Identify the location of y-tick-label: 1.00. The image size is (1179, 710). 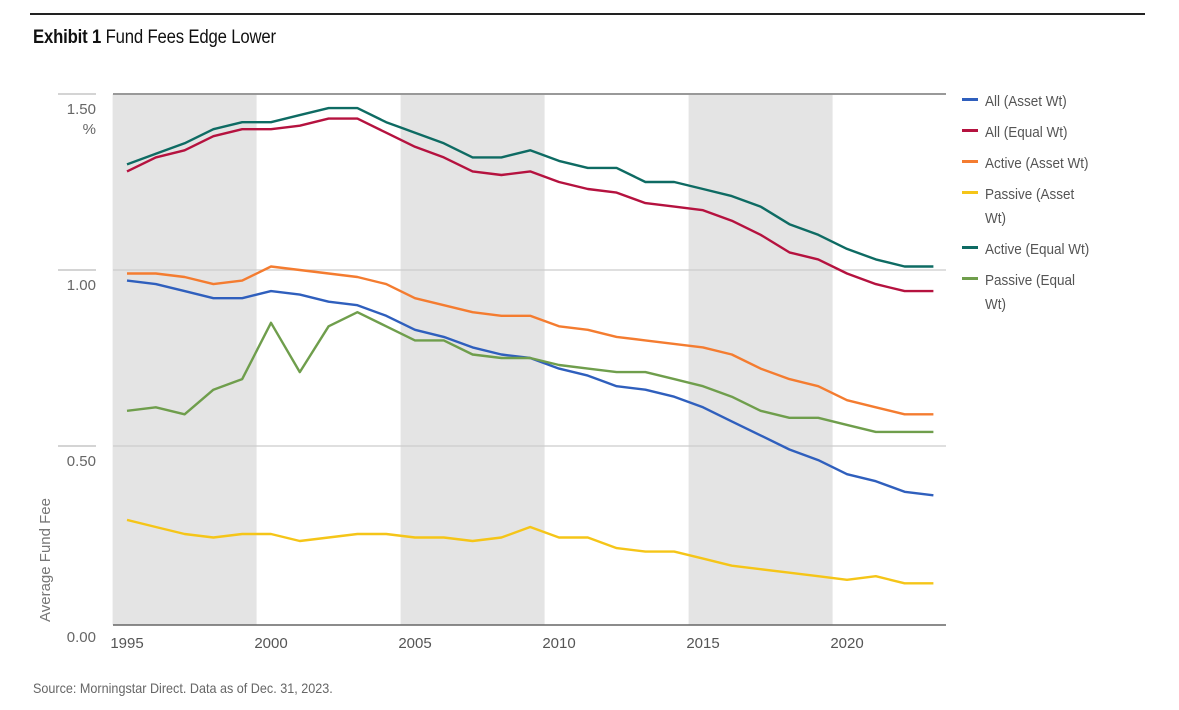
(81, 285).